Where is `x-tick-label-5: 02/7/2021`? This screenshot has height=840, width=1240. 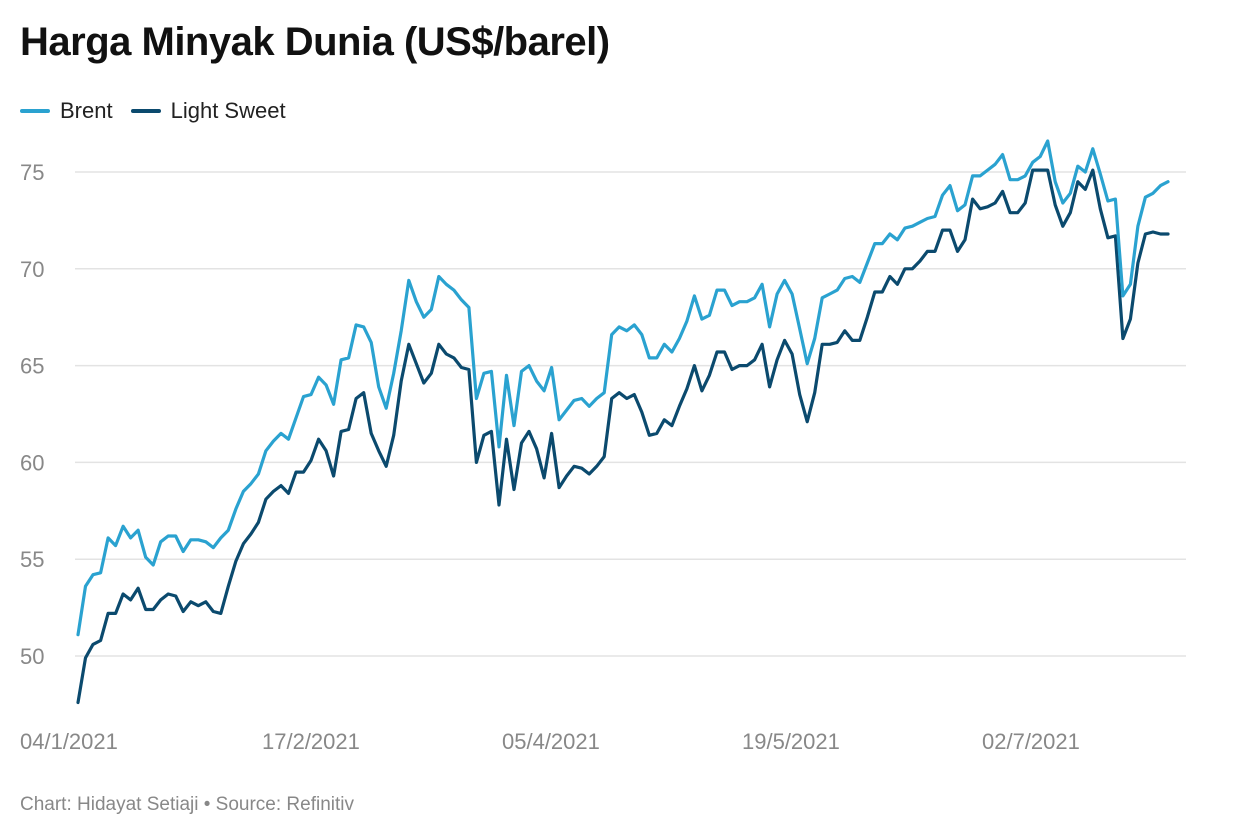 x-tick-label-5: 02/7/2021 is located at coordinates (1031, 741).